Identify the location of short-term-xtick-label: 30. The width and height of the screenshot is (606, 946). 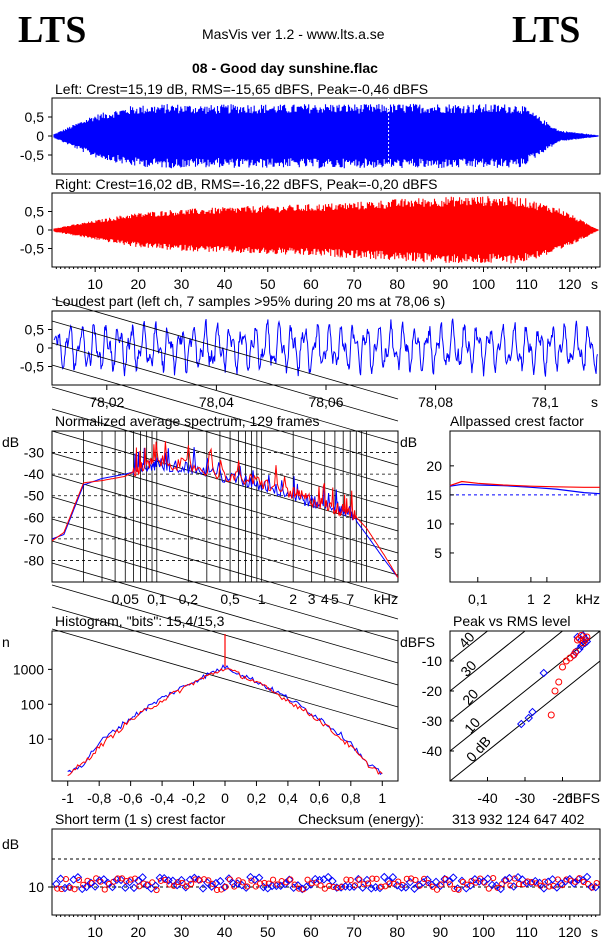
(182, 932).